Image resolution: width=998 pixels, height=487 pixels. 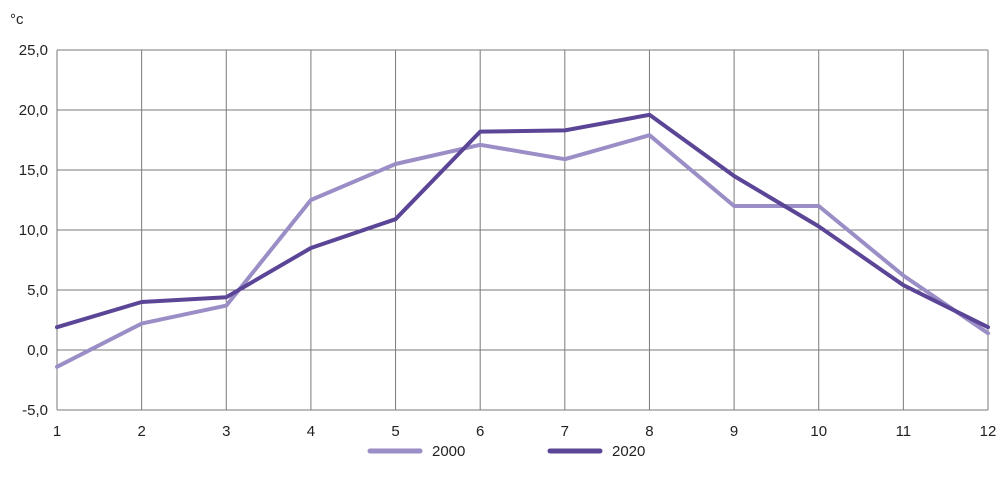 I want to click on x-tick-label: 5, so click(x=395, y=431).